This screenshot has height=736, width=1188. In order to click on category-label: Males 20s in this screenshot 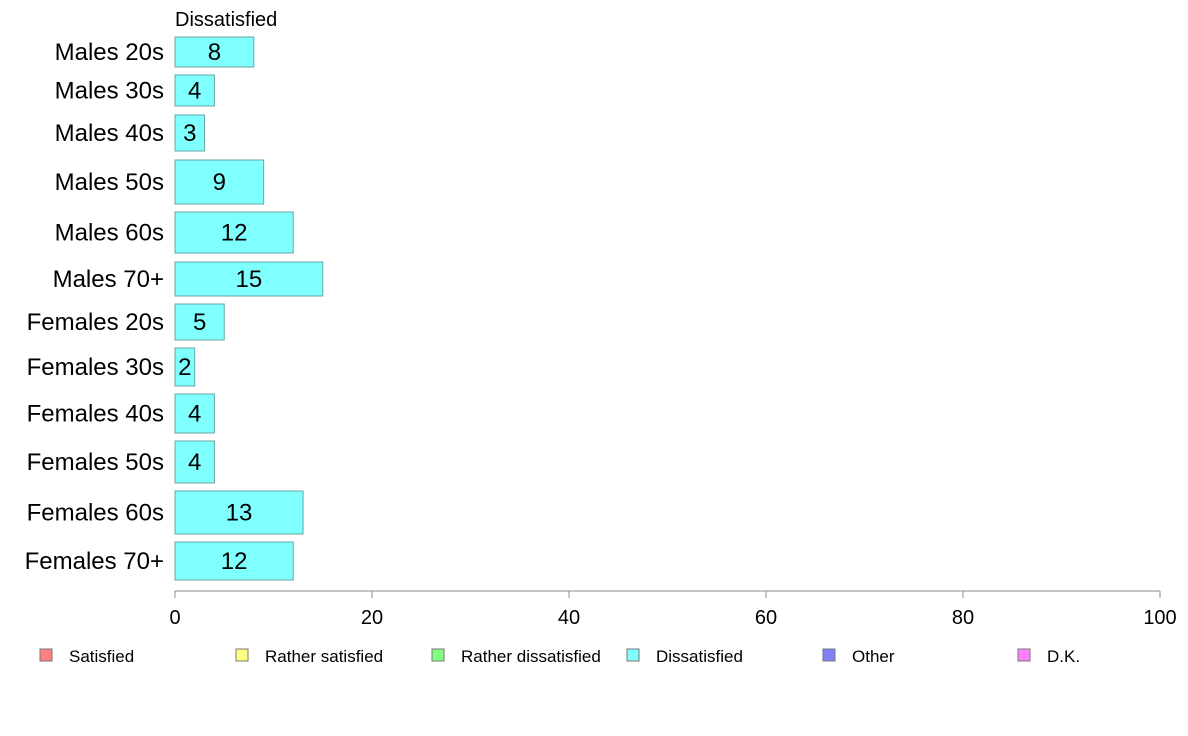, I will do `click(109, 52)`.